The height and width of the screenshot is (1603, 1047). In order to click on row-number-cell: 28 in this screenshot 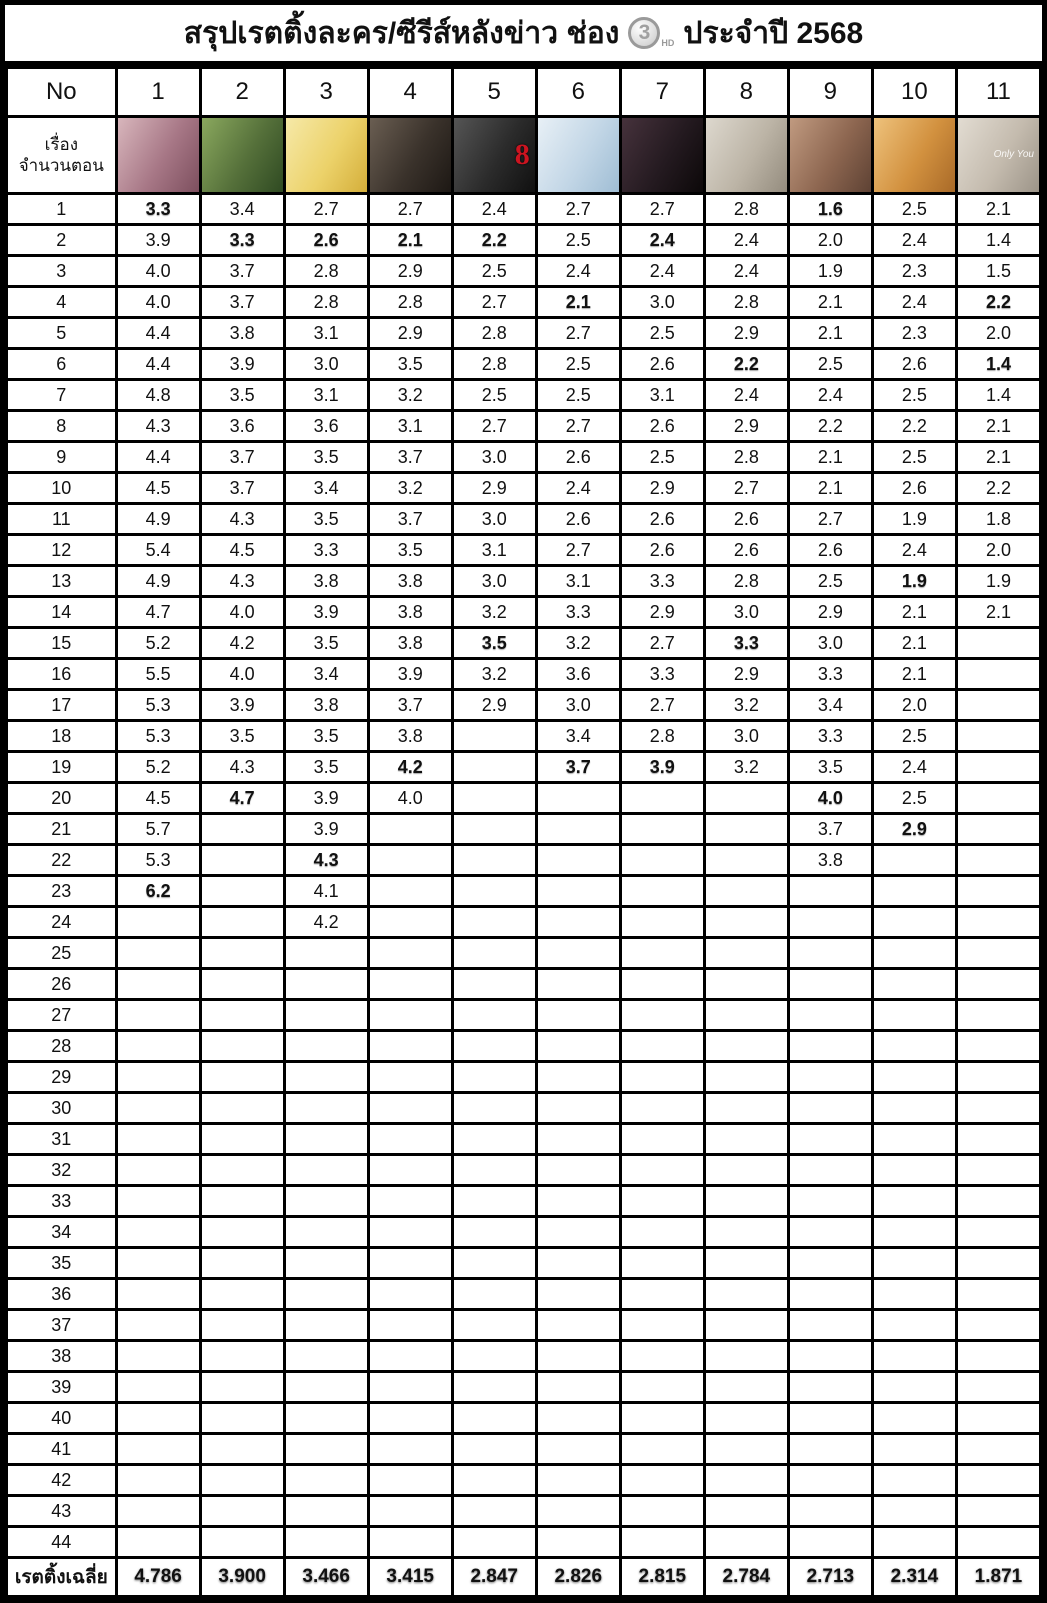, I will do `click(61, 1046)`.